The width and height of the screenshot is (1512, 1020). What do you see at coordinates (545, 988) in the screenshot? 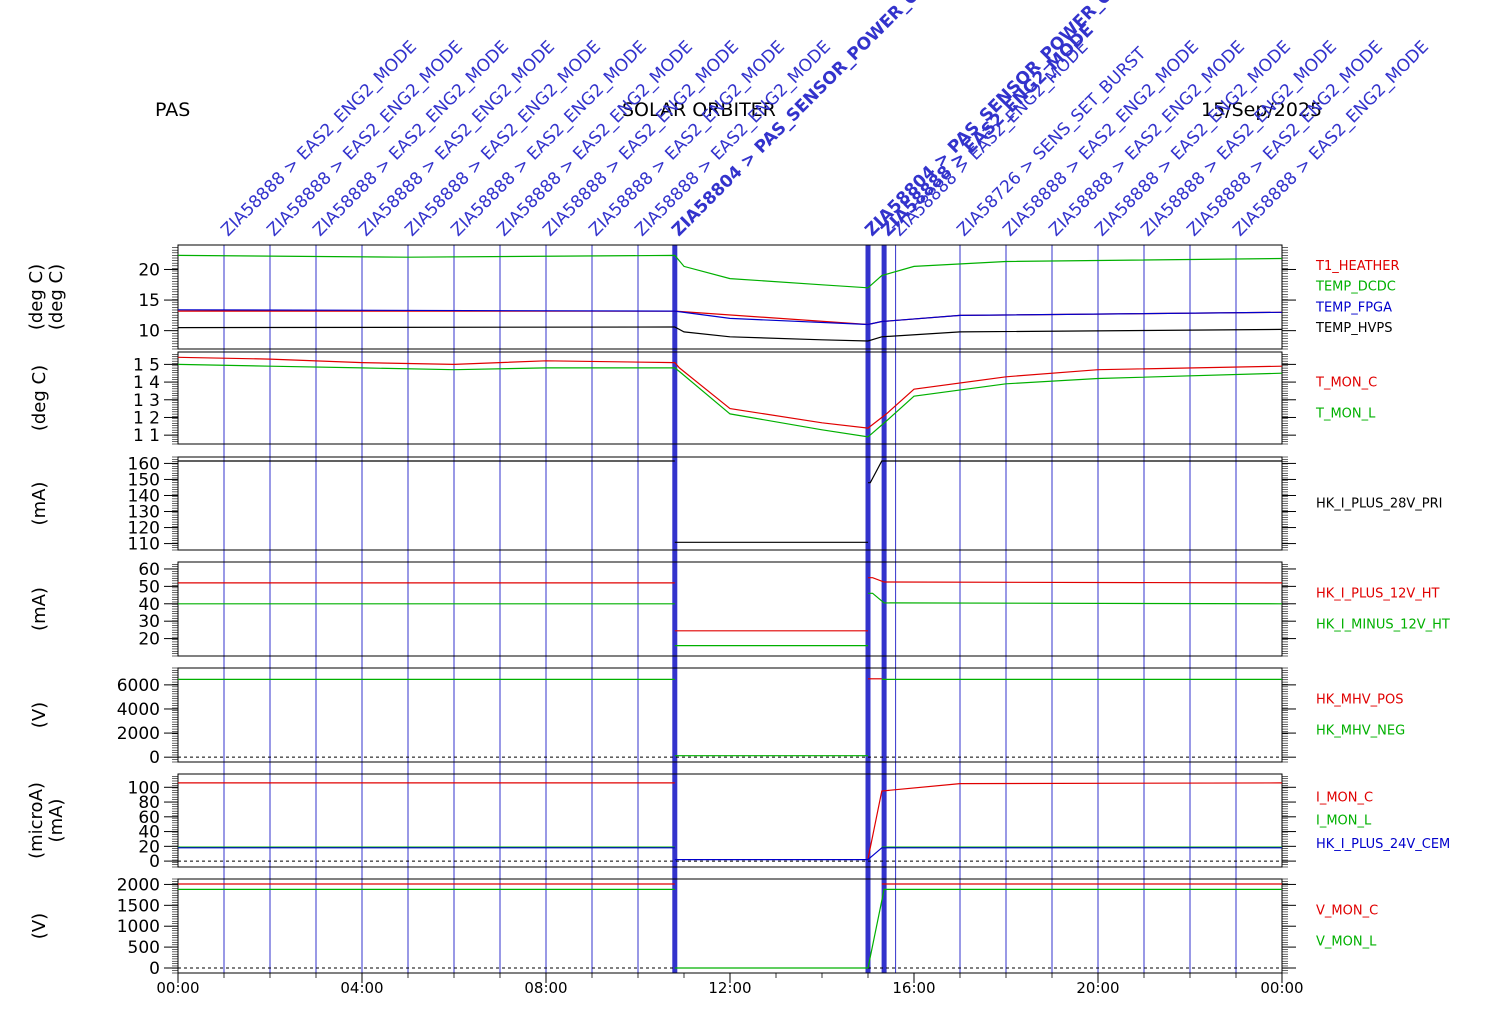
I see `x-tick-label: 08:00` at bounding box center [545, 988].